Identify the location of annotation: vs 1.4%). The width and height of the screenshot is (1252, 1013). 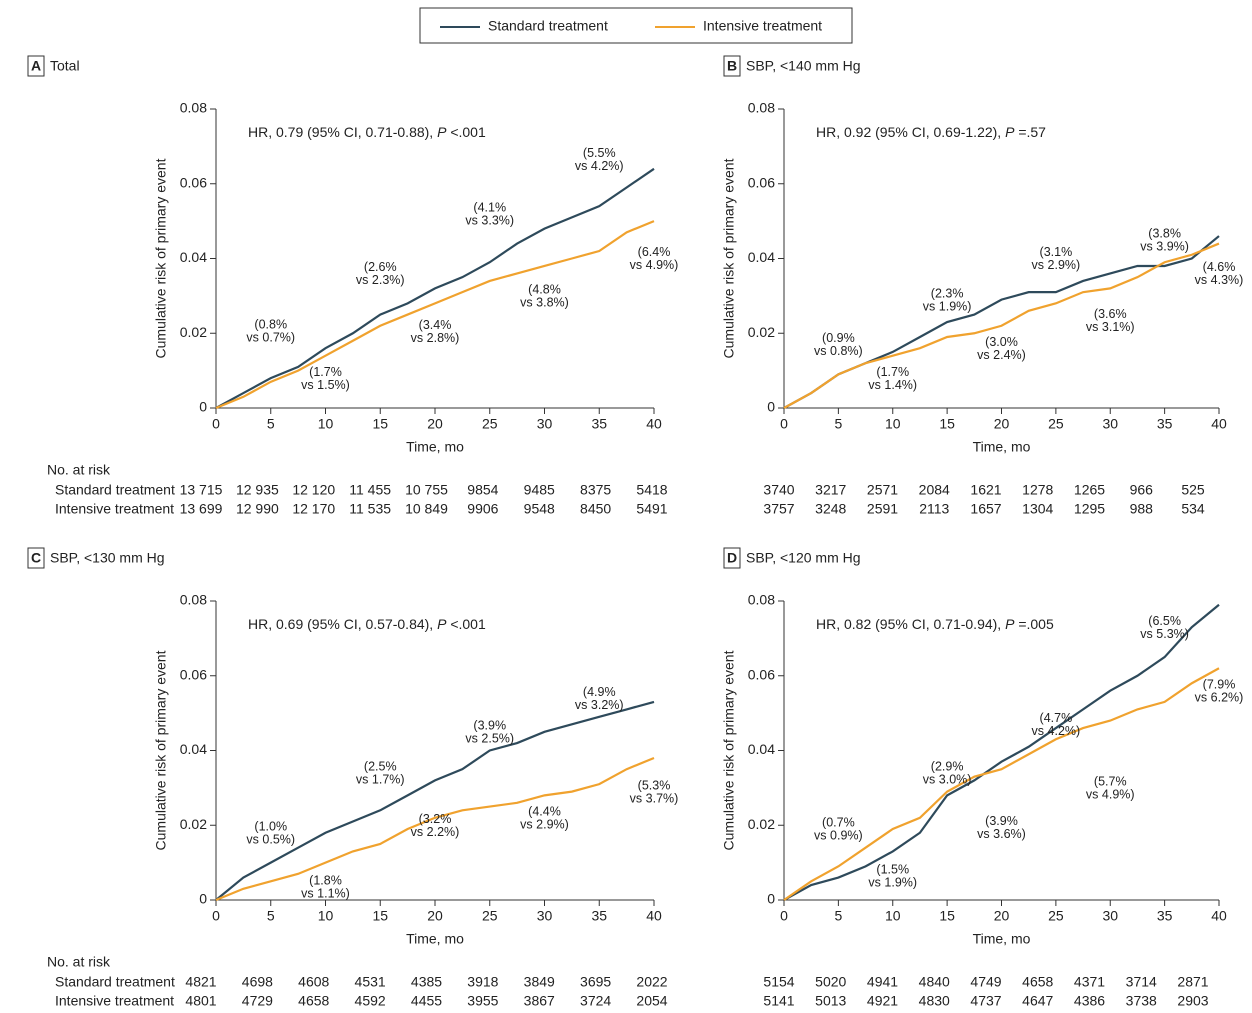
(892, 385).